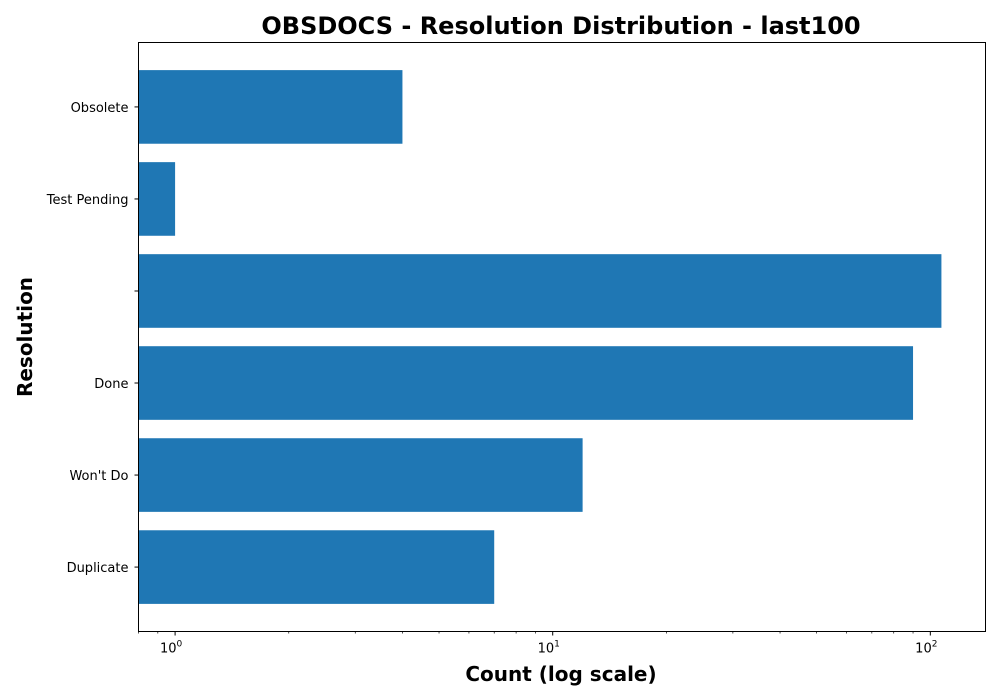 This screenshot has height=700, width=1000. I want to click on bar-duplicate, so click(316, 567).